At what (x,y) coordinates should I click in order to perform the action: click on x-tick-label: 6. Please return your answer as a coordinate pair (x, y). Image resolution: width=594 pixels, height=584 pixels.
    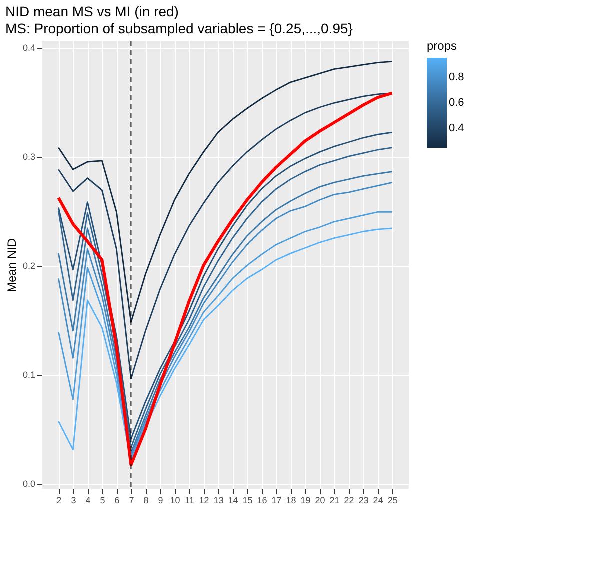
    Looking at the image, I should click on (117, 501).